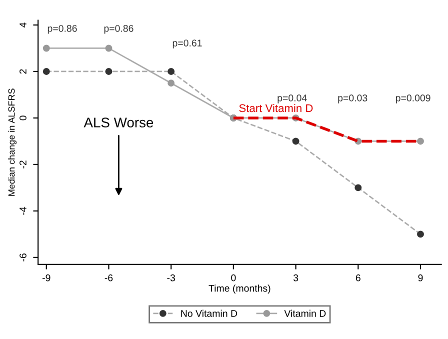 The height and width of the screenshot is (339, 448). What do you see at coordinates (239, 289) in the screenshot?
I see `x-axis-title: Time (months)` at bounding box center [239, 289].